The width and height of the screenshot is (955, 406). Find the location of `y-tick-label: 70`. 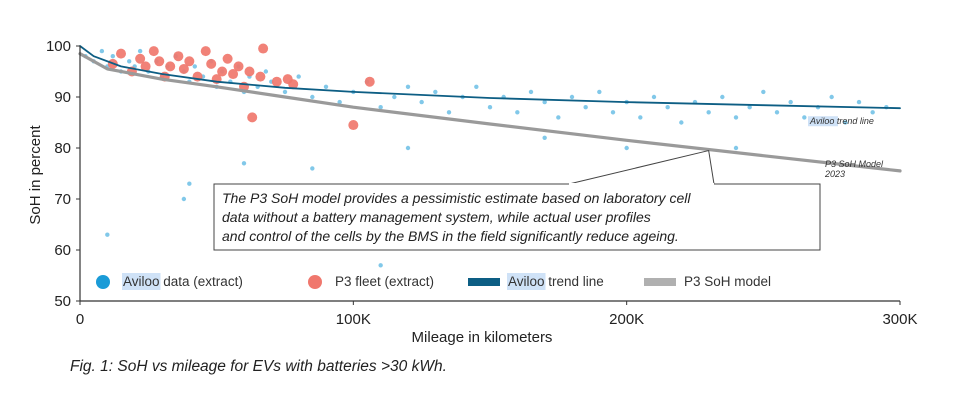

y-tick-label: 70 is located at coordinates (62, 199).